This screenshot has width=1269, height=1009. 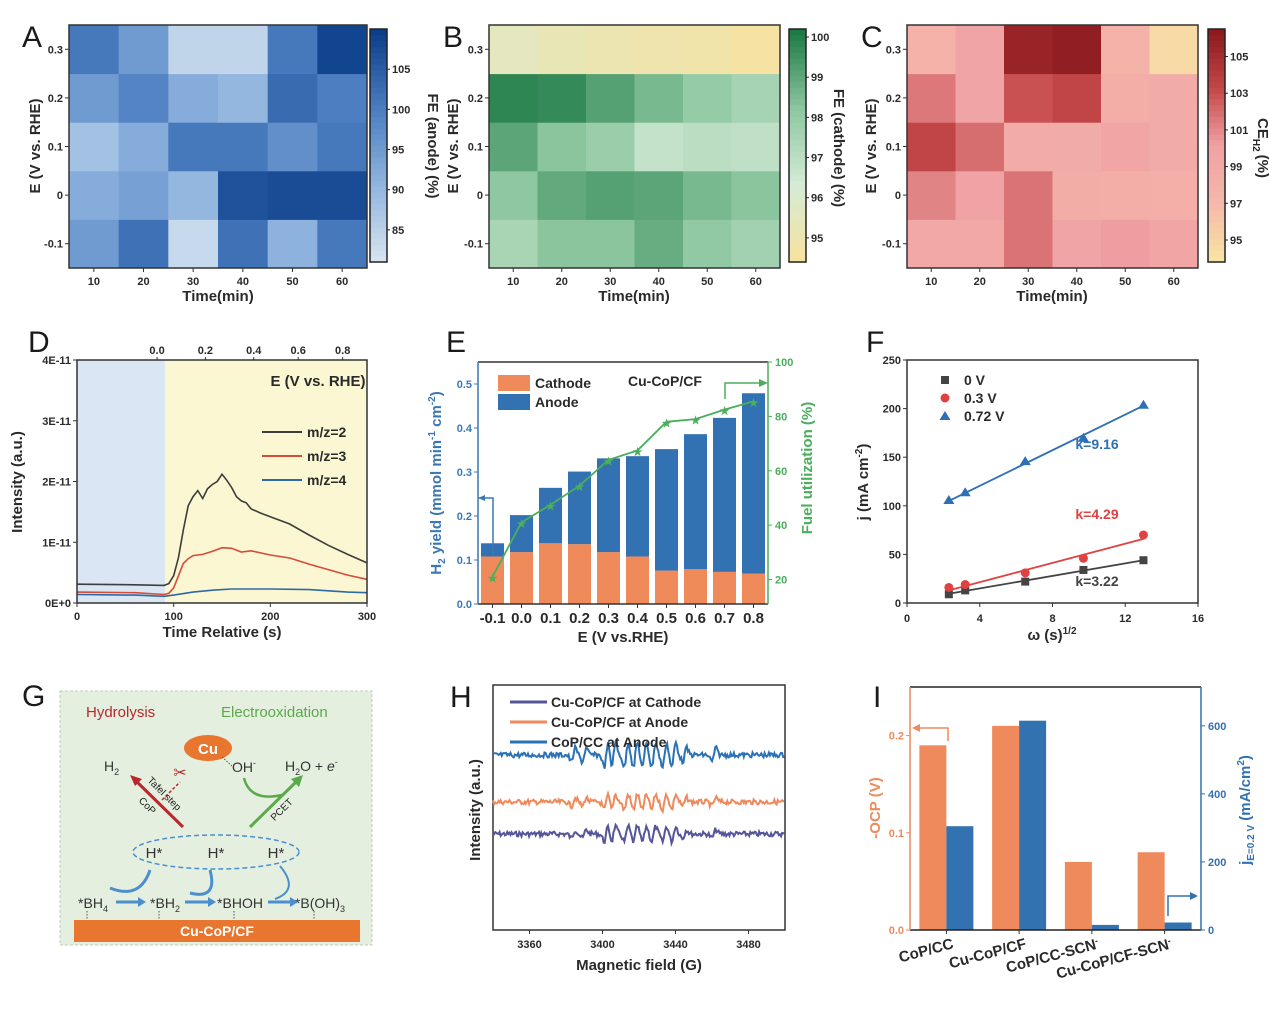 What do you see at coordinates (623, 490) in the screenshot?
I see `bar-e-fuel-line: ★ ★ ★ ★ ★ ★ ★ ★ ★ ★` at bounding box center [623, 490].